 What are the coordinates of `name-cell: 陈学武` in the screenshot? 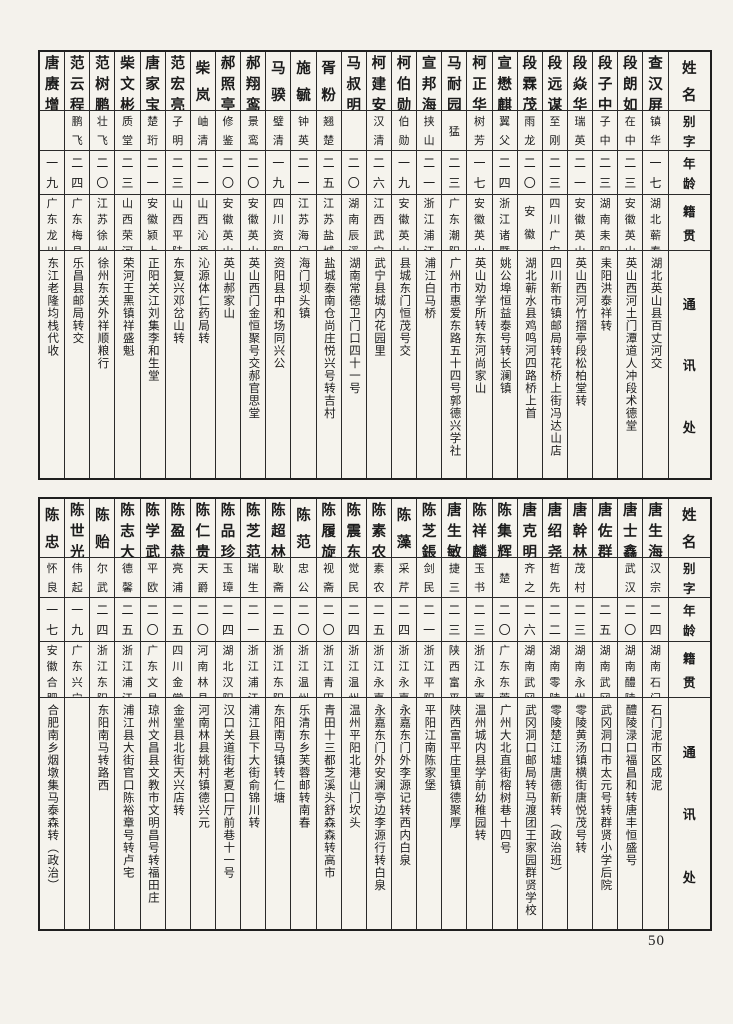 It's located at (152, 530).